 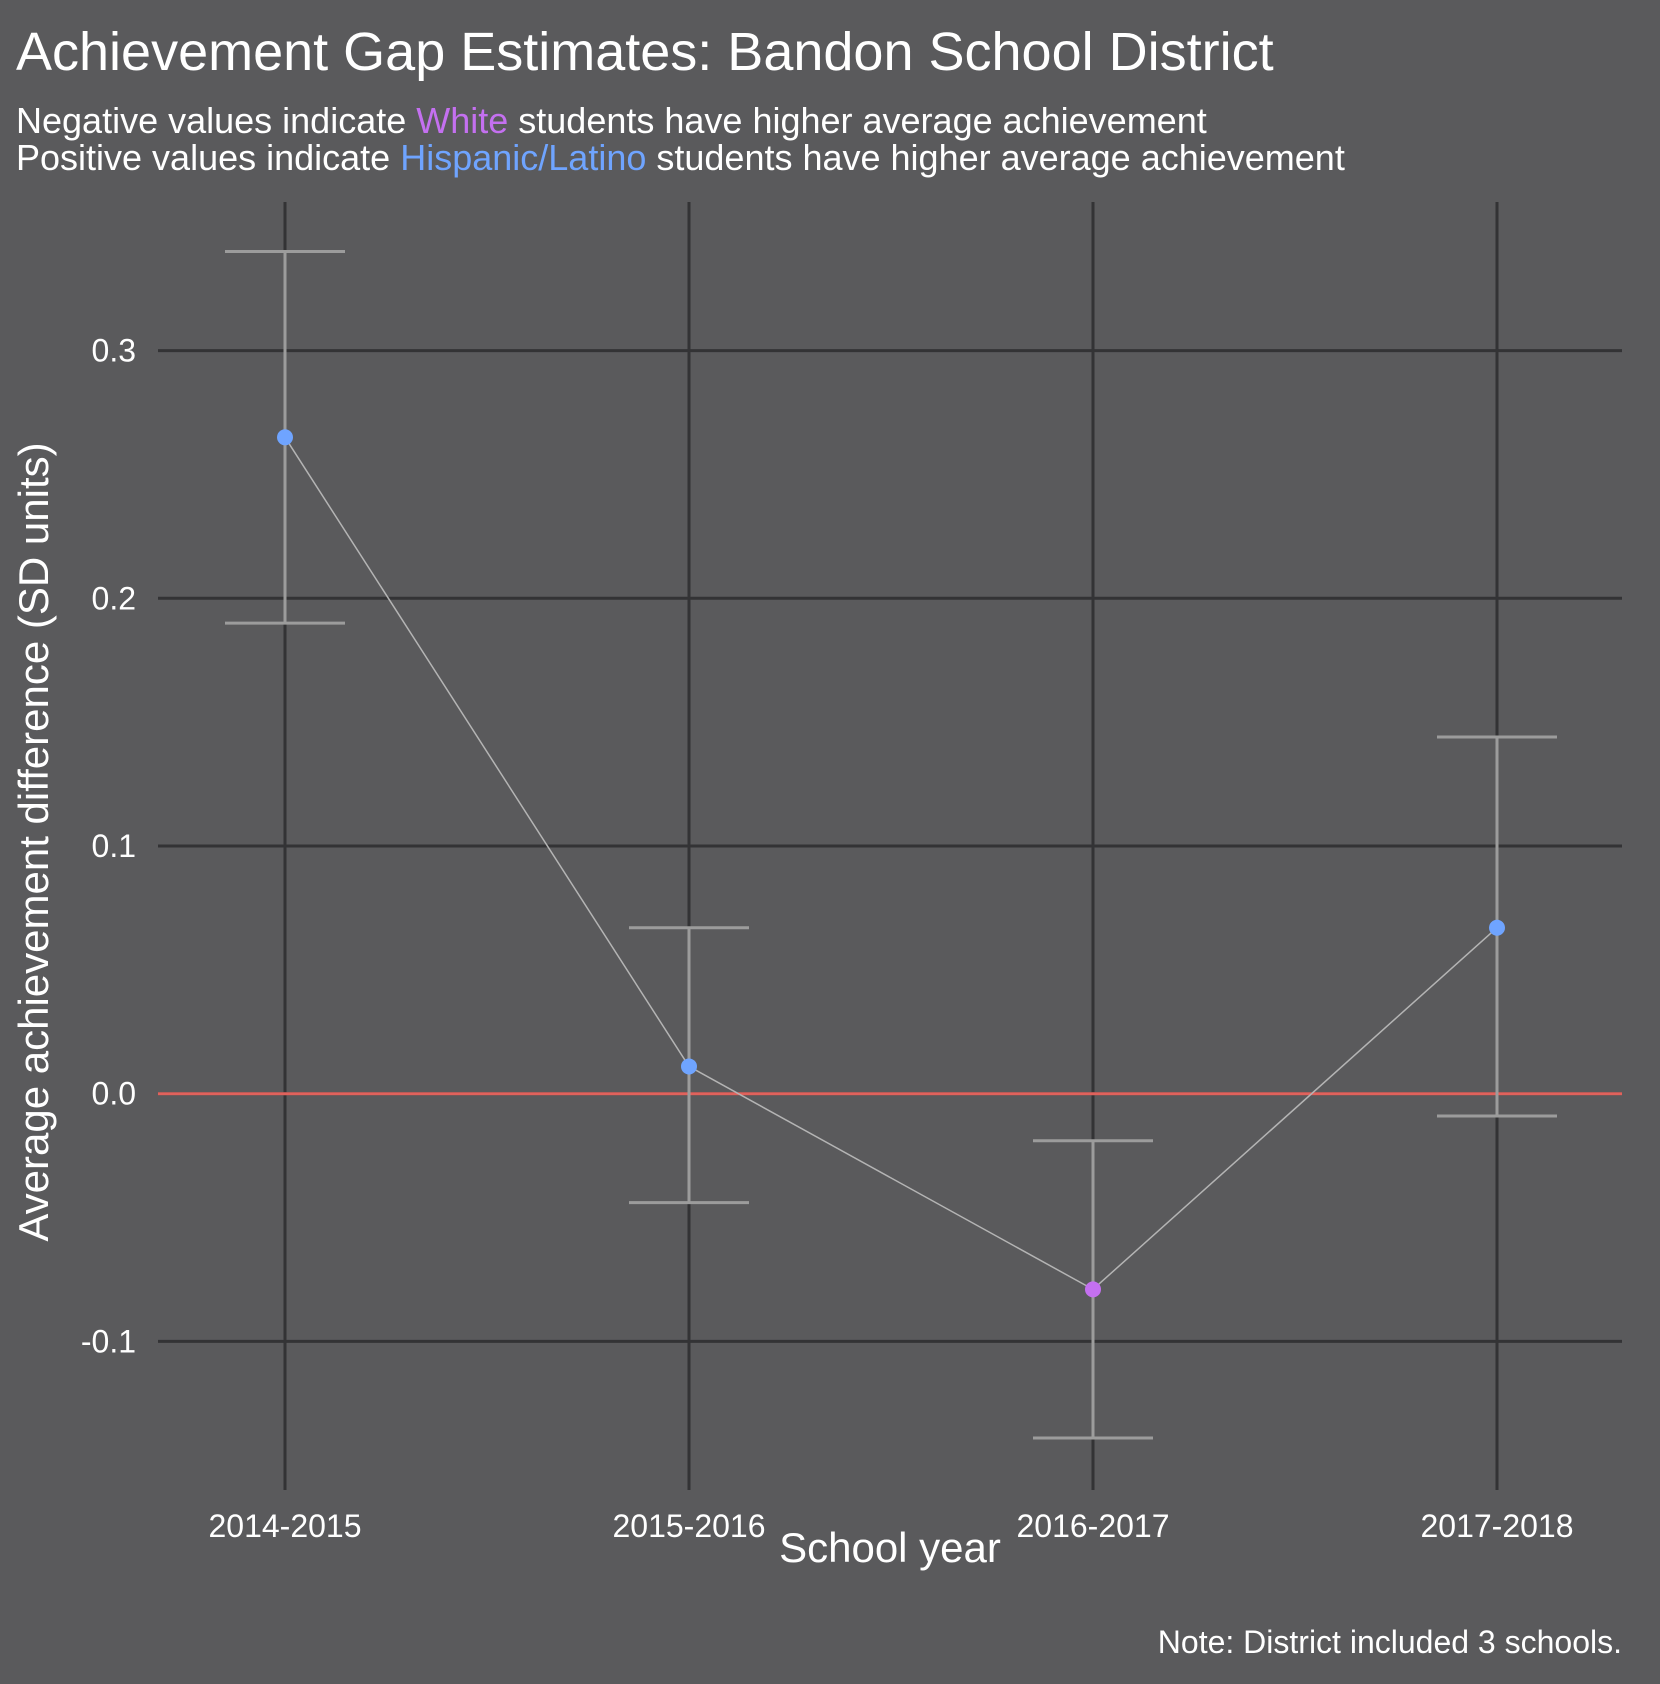 What do you see at coordinates (1390, 1642) in the screenshot?
I see `chart-note: Note: District included 3 schools.` at bounding box center [1390, 1642].